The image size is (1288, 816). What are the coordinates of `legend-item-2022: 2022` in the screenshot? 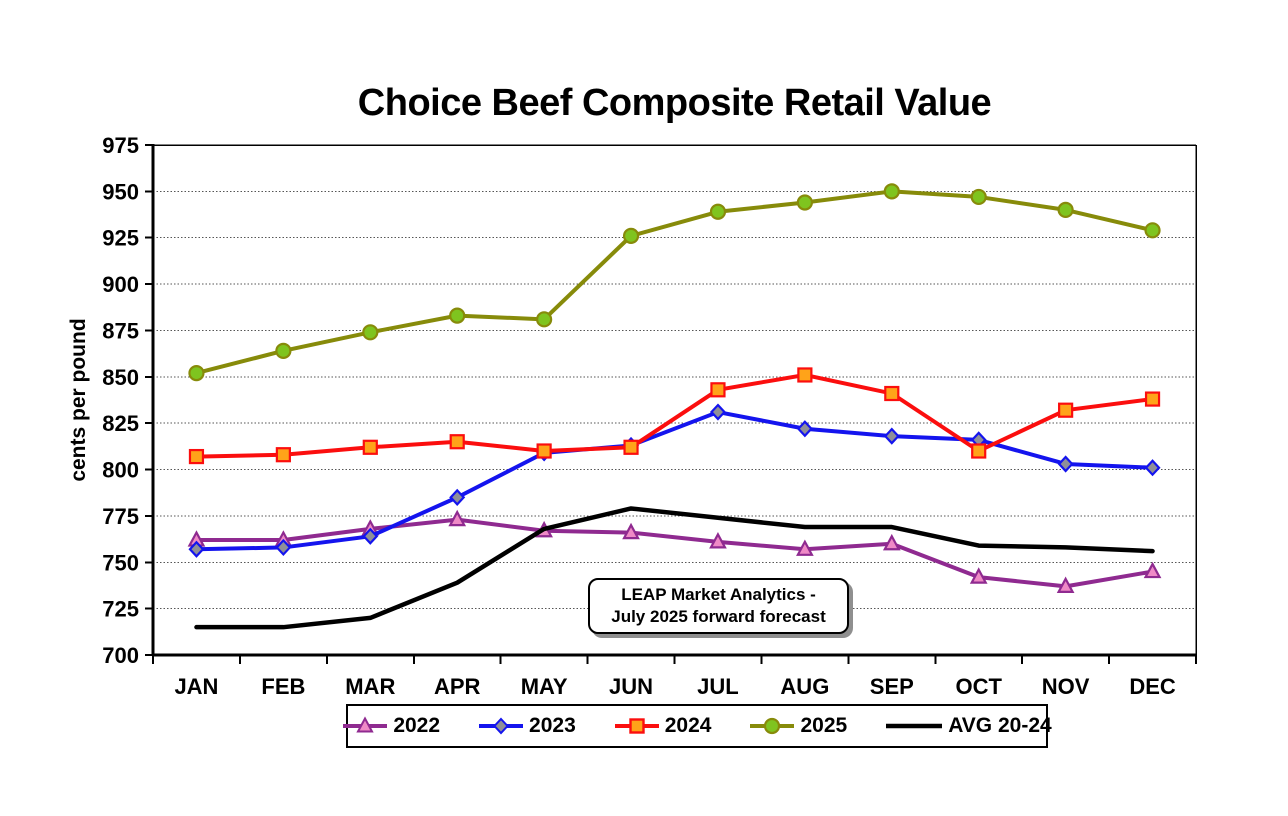 It's located at (391, 726).